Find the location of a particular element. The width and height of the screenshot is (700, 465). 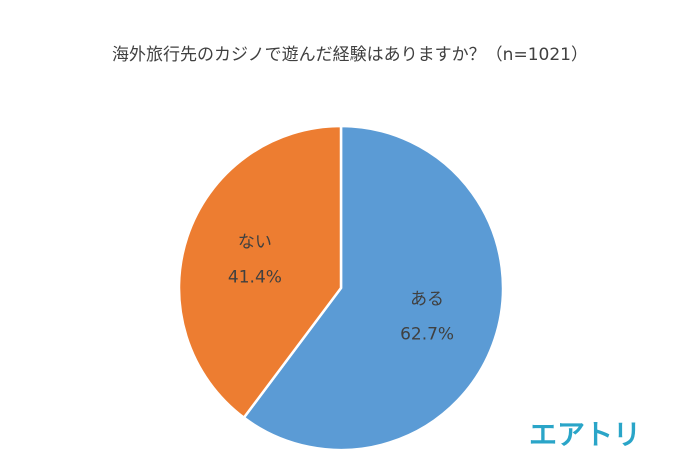

slice-value-label: 41.4% is located at coordinates (255, 277).